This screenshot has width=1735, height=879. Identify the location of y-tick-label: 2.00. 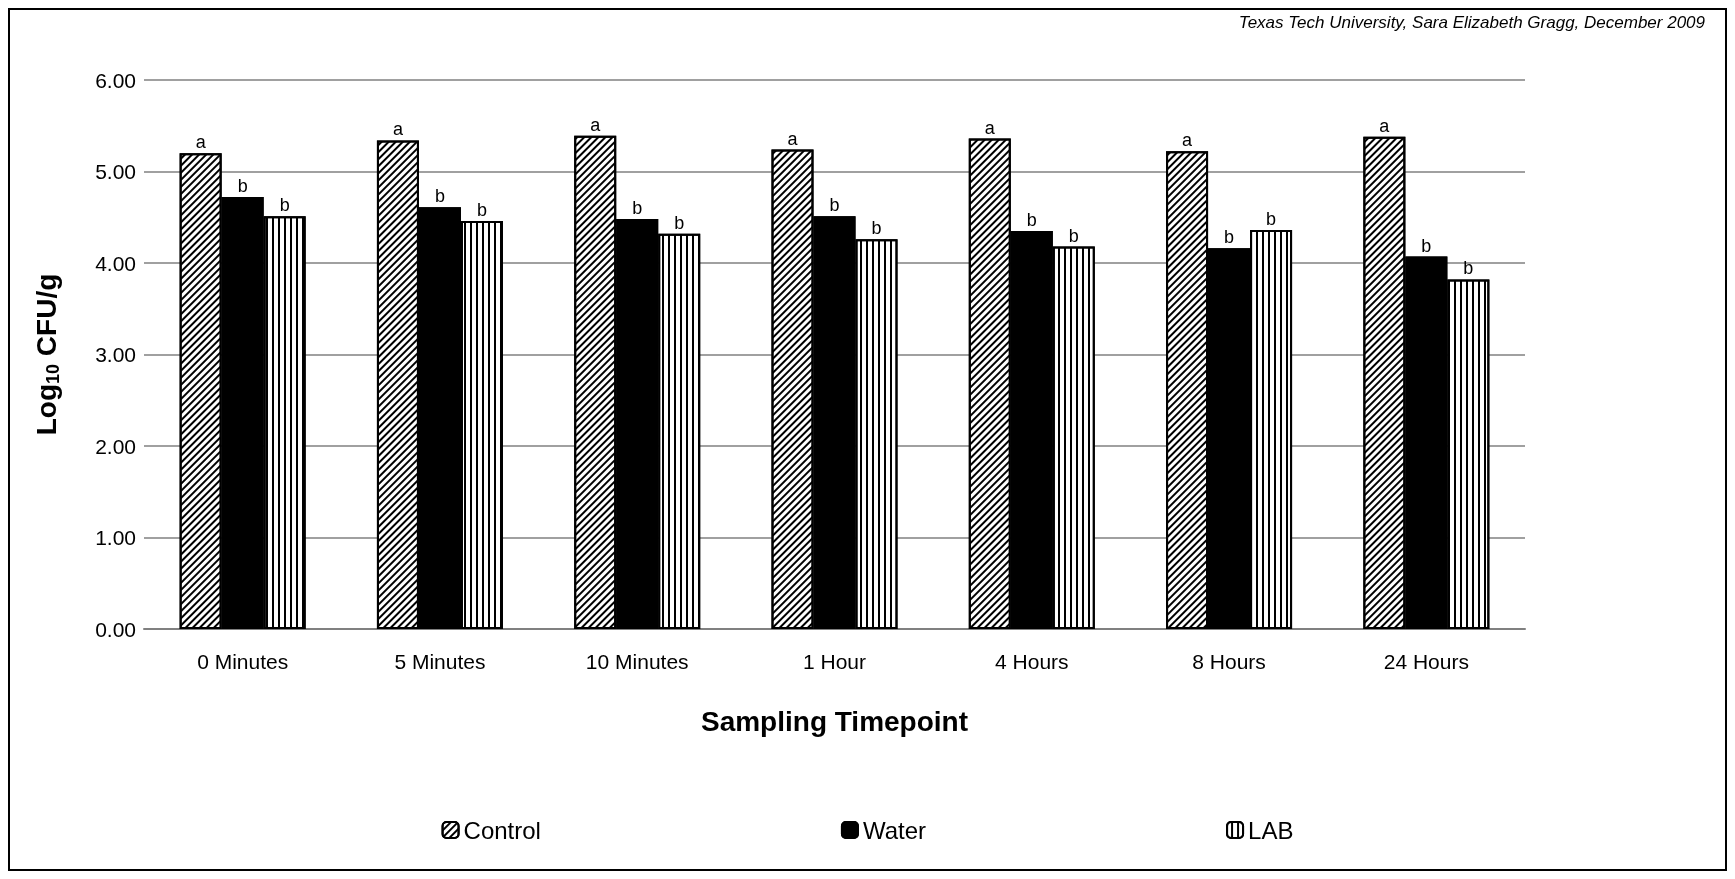
(115, 446).